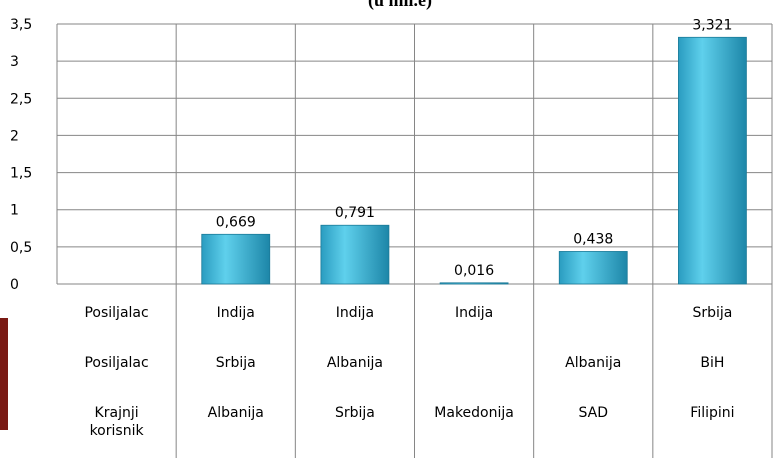 The width and height of the screenshot is (783, 458). Describe the element at coordinates (21, 248) in the screenshot. I see `y-tick-label: 0,5` at that location.